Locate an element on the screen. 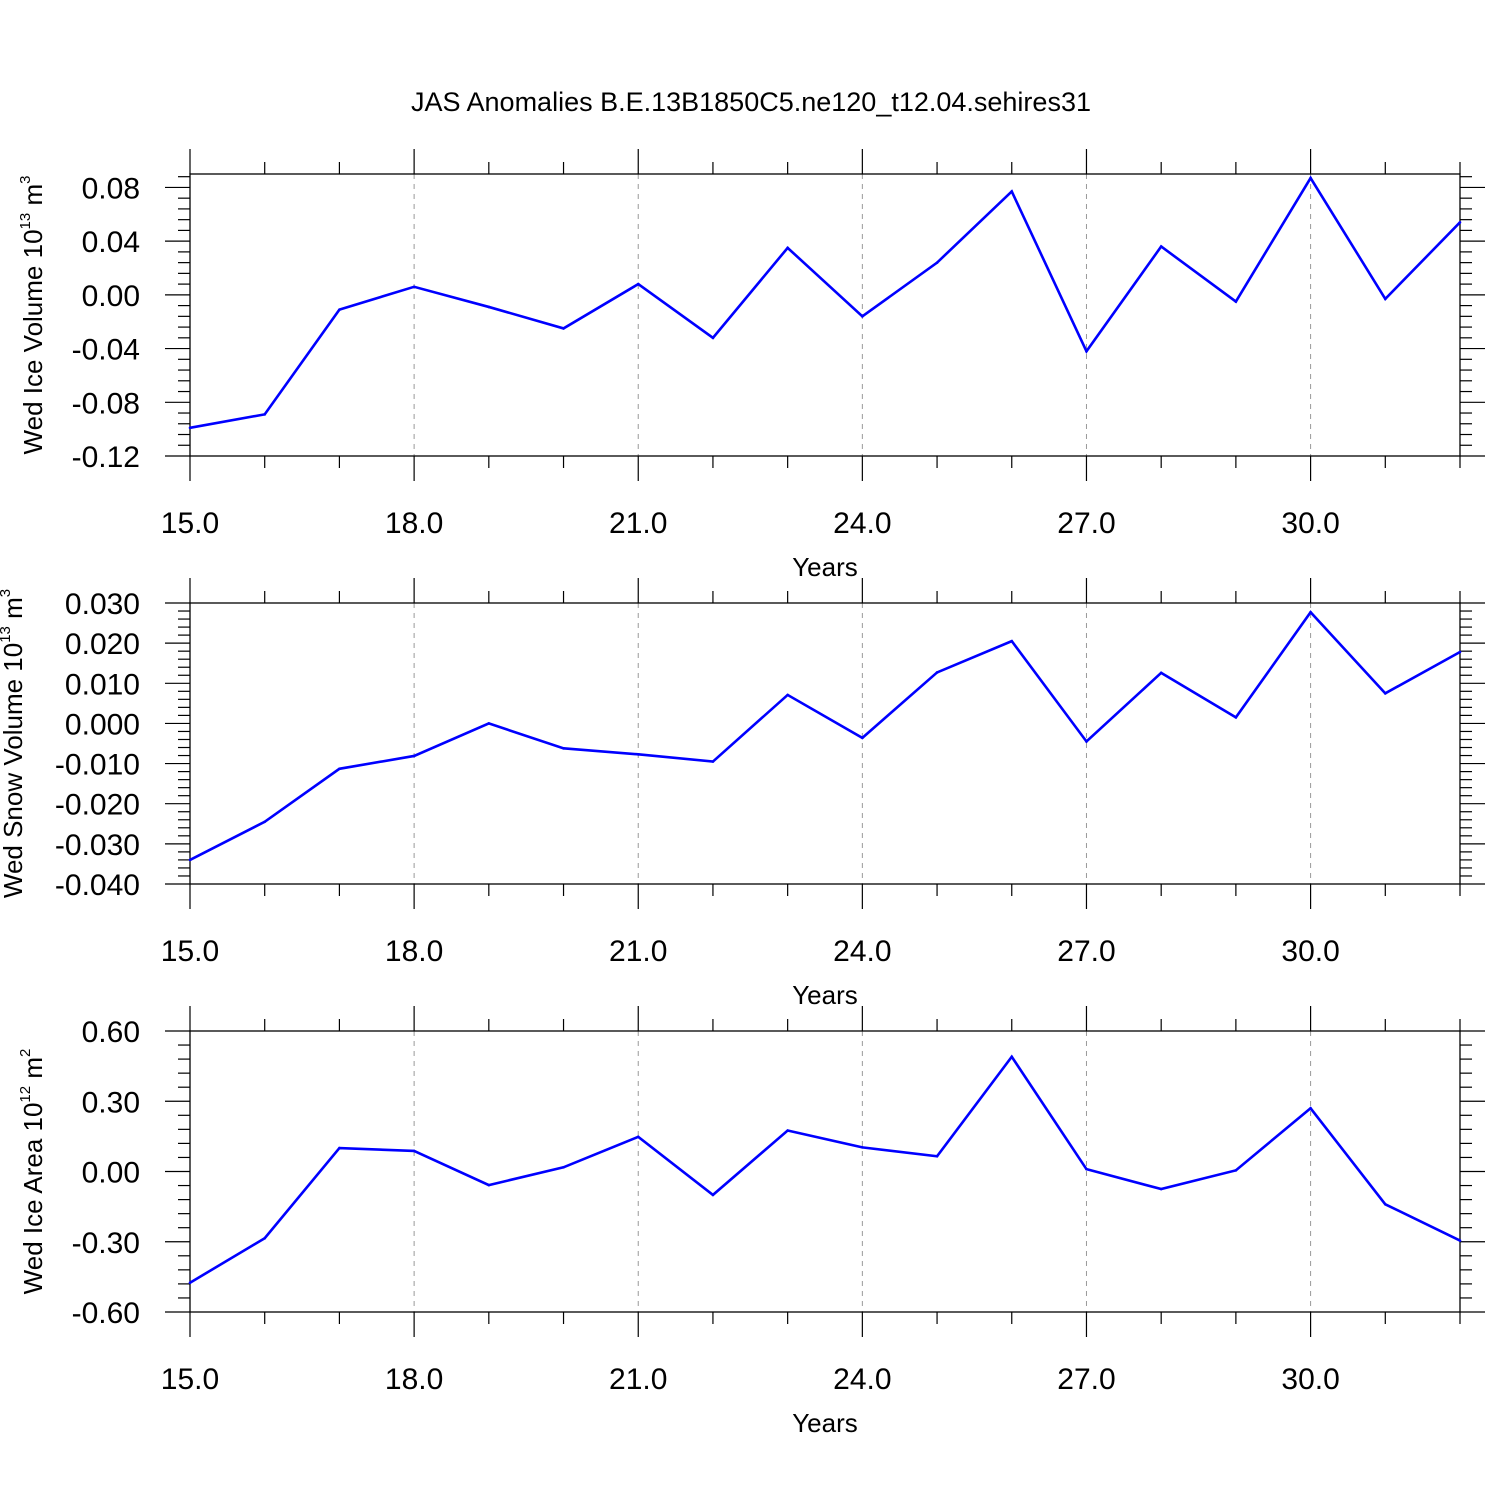  y-tick-label: -0.010 is located at coordinates (97, 765).